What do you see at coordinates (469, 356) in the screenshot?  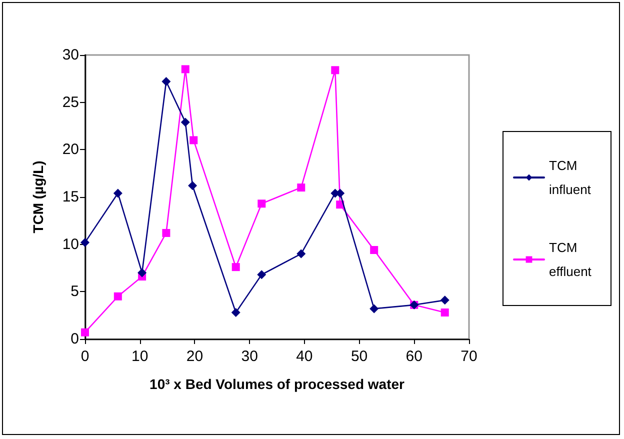 I see `x-tick-label: 70` at bounding box center [469, 356].